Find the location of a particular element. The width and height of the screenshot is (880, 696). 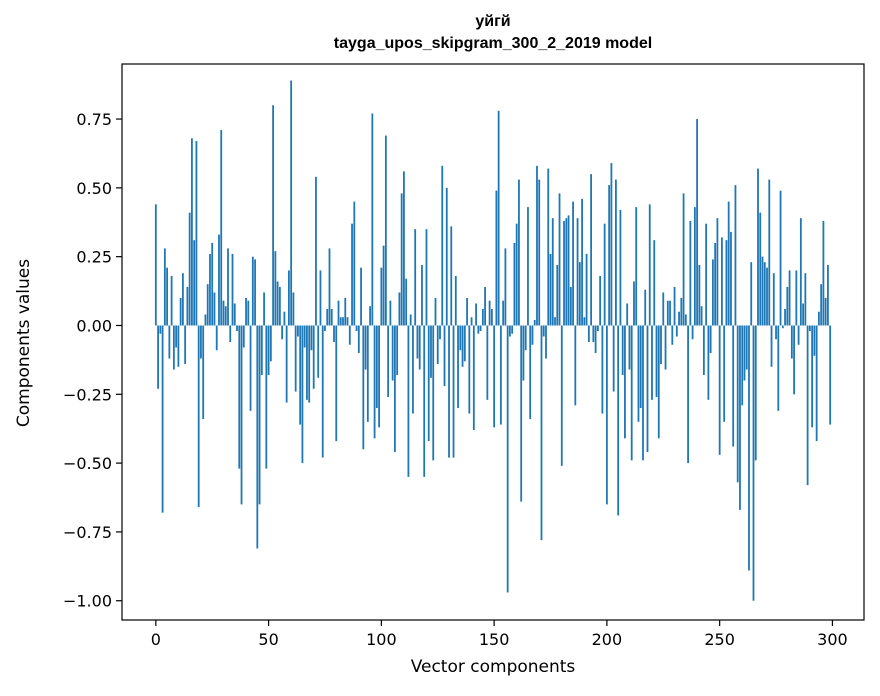

x-tick-label: 150 is located at coordinates (494, 639).